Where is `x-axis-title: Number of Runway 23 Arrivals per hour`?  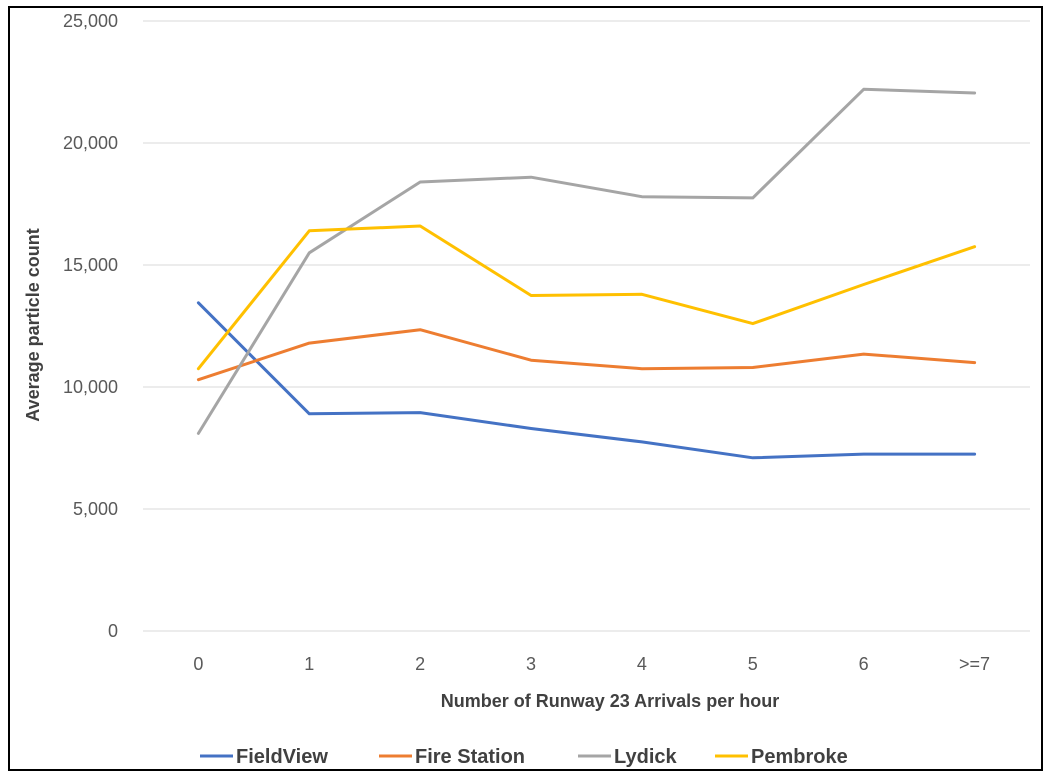 x-axis-title: Number of Runway 23 Arrivals per hour is located at coordinates (610, 701).